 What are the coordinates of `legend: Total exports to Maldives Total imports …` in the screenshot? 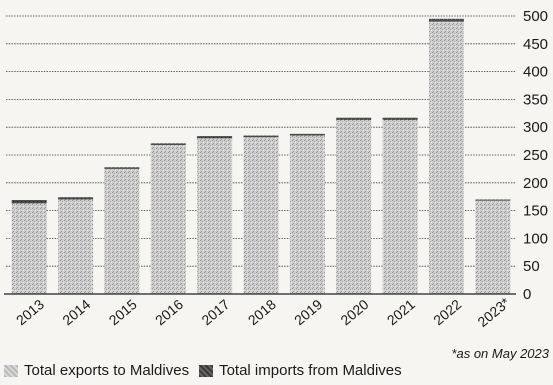 It's located at (203, 370).